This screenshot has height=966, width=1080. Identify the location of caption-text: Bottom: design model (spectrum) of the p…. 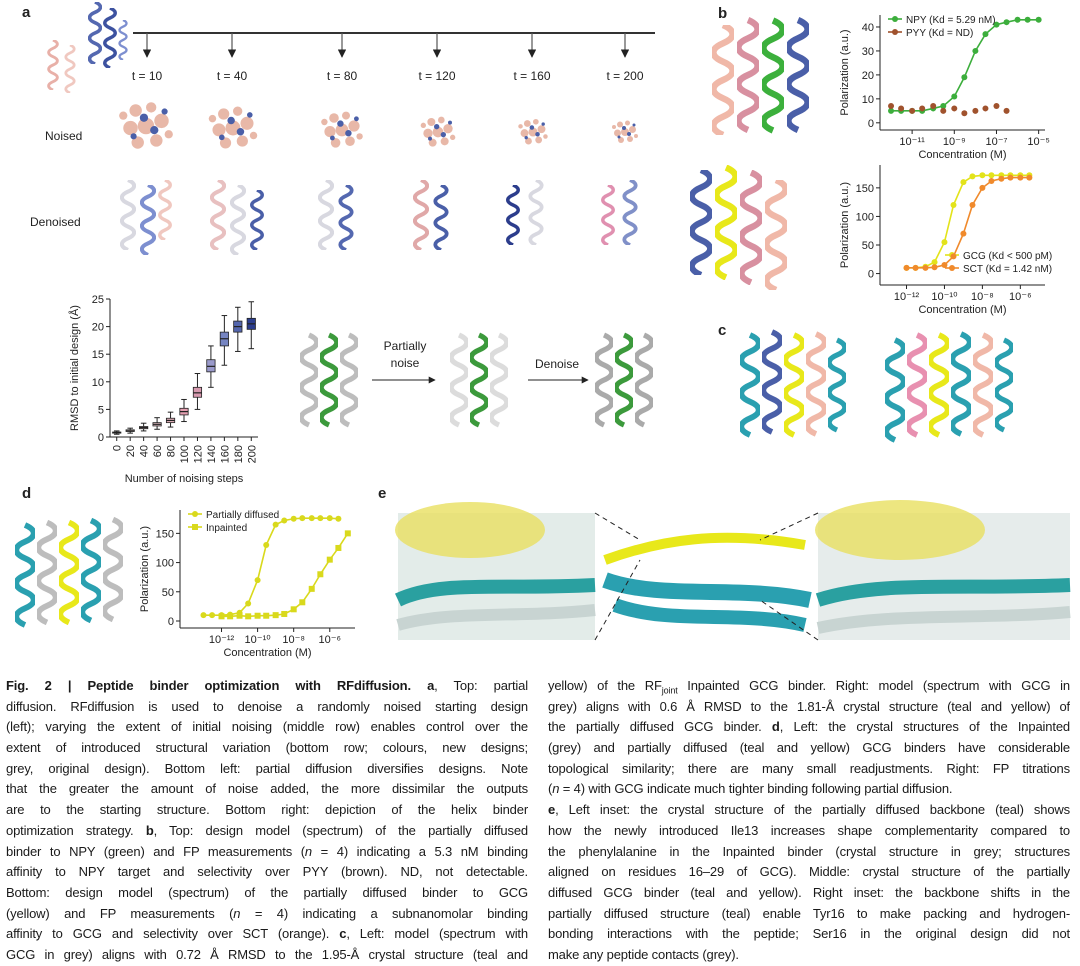
(267, 892).